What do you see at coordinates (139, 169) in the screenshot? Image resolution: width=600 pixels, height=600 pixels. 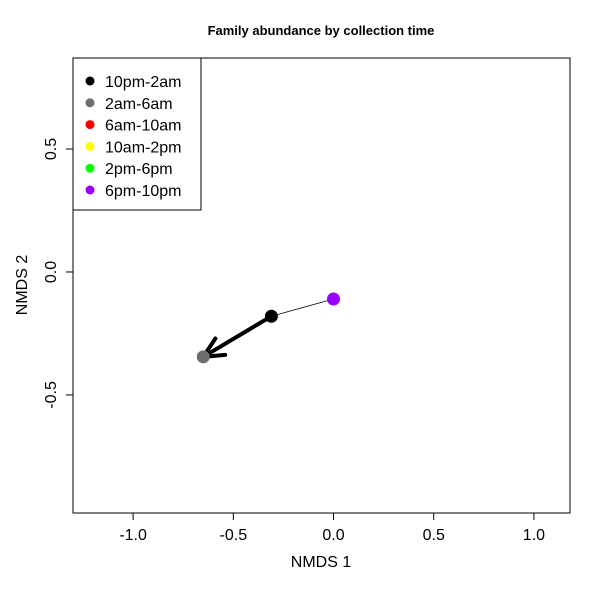 I see `legend-label: 2pm-6pm` at bounding box center [139, 169].